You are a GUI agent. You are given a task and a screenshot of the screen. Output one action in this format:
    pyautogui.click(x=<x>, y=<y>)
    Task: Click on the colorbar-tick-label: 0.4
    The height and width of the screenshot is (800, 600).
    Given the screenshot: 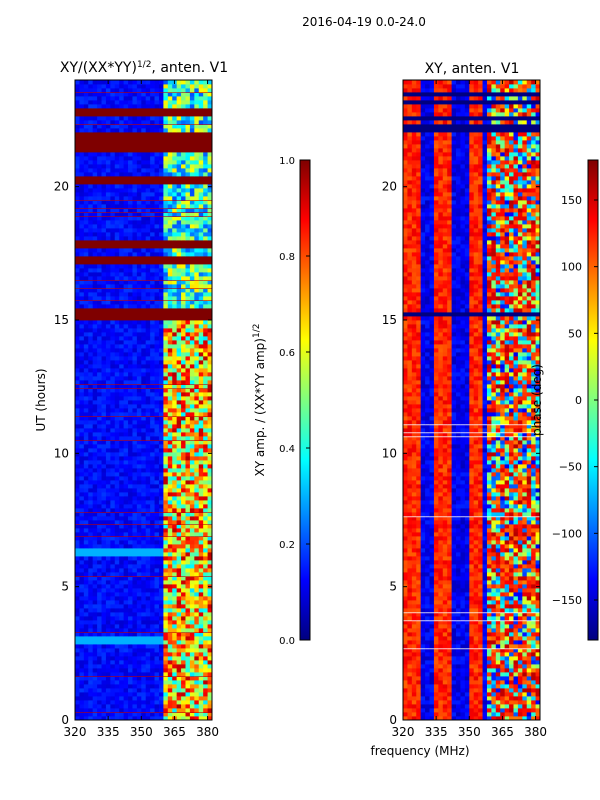 What is the action you would take?
    pyautogui.click(x=287, y=449)
    